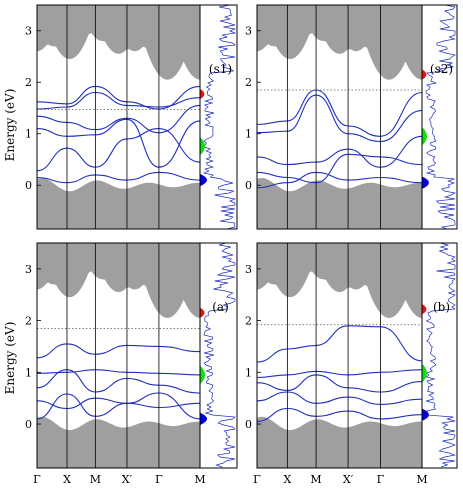 This screenshot has width=463, height=489. I want to click on ytick-label-a-3: 3, so click(28, 269).